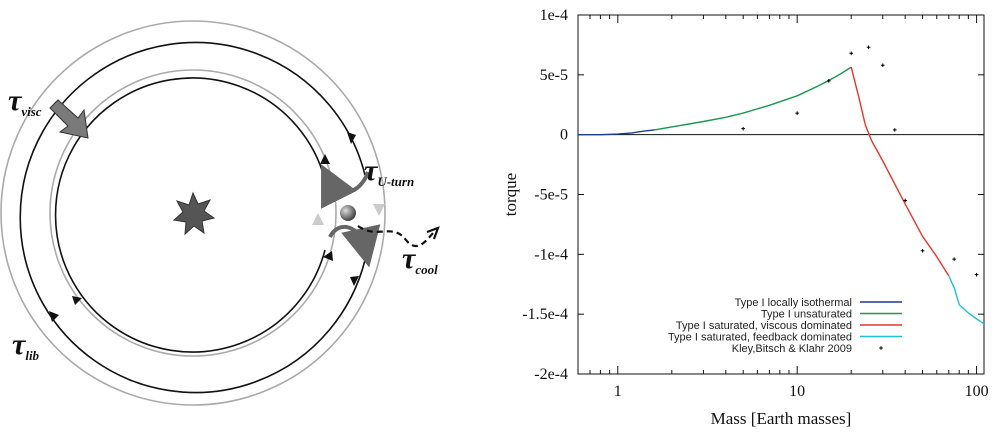 This screenshot has height=434, width=992. Describe the element at coordinates (618, 391) in the screenshot. I see `x-tick-label: 1` at that location.